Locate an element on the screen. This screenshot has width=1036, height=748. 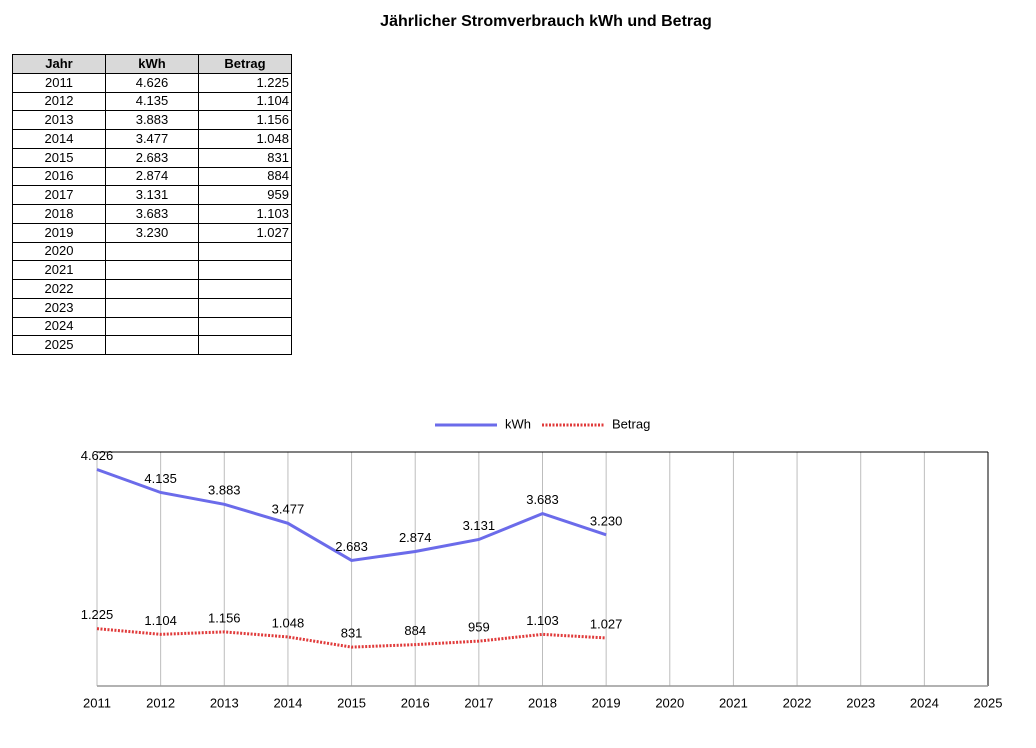
data-label: 1.104 is located at coordinates (160, 620).